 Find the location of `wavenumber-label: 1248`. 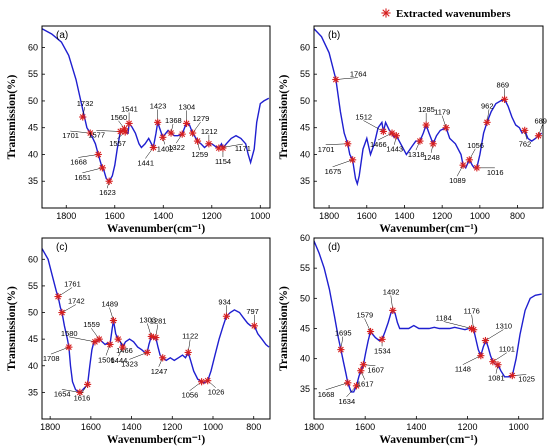

wavenumber-label: 1248 is located at coordinates (431, 157).